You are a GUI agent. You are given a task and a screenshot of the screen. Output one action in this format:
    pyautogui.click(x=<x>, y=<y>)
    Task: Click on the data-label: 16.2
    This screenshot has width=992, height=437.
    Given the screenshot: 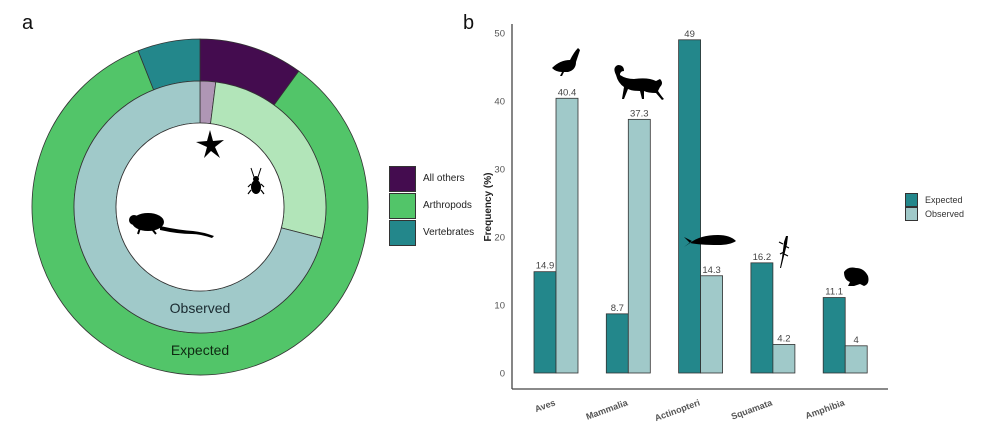 What is the action you would take?
    pyautogui.click(x=762, y=257)
    